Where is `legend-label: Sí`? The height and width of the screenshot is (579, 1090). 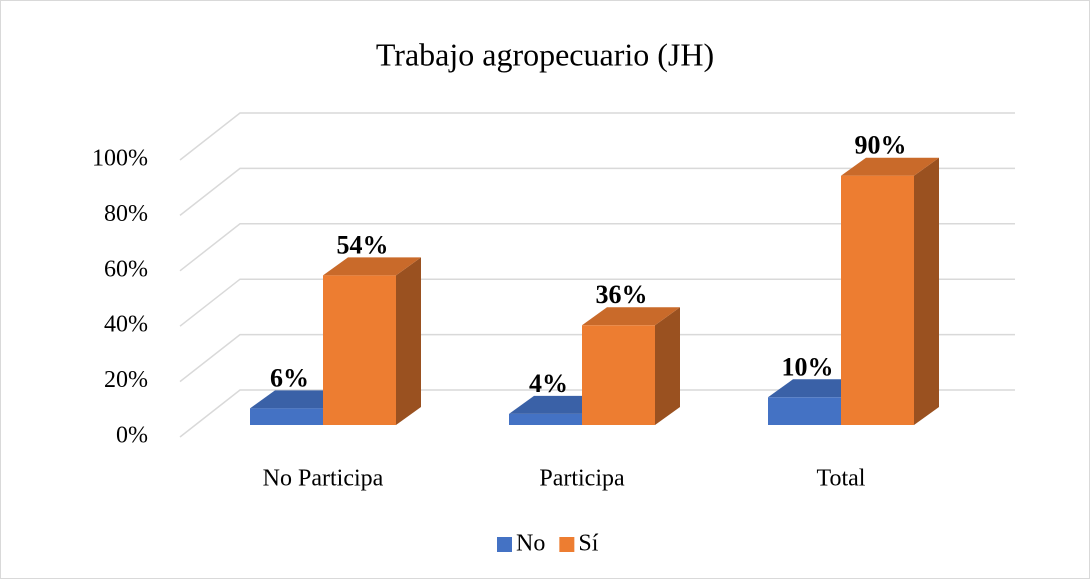 legend-label: Sí is located at coordinates (588, 544).